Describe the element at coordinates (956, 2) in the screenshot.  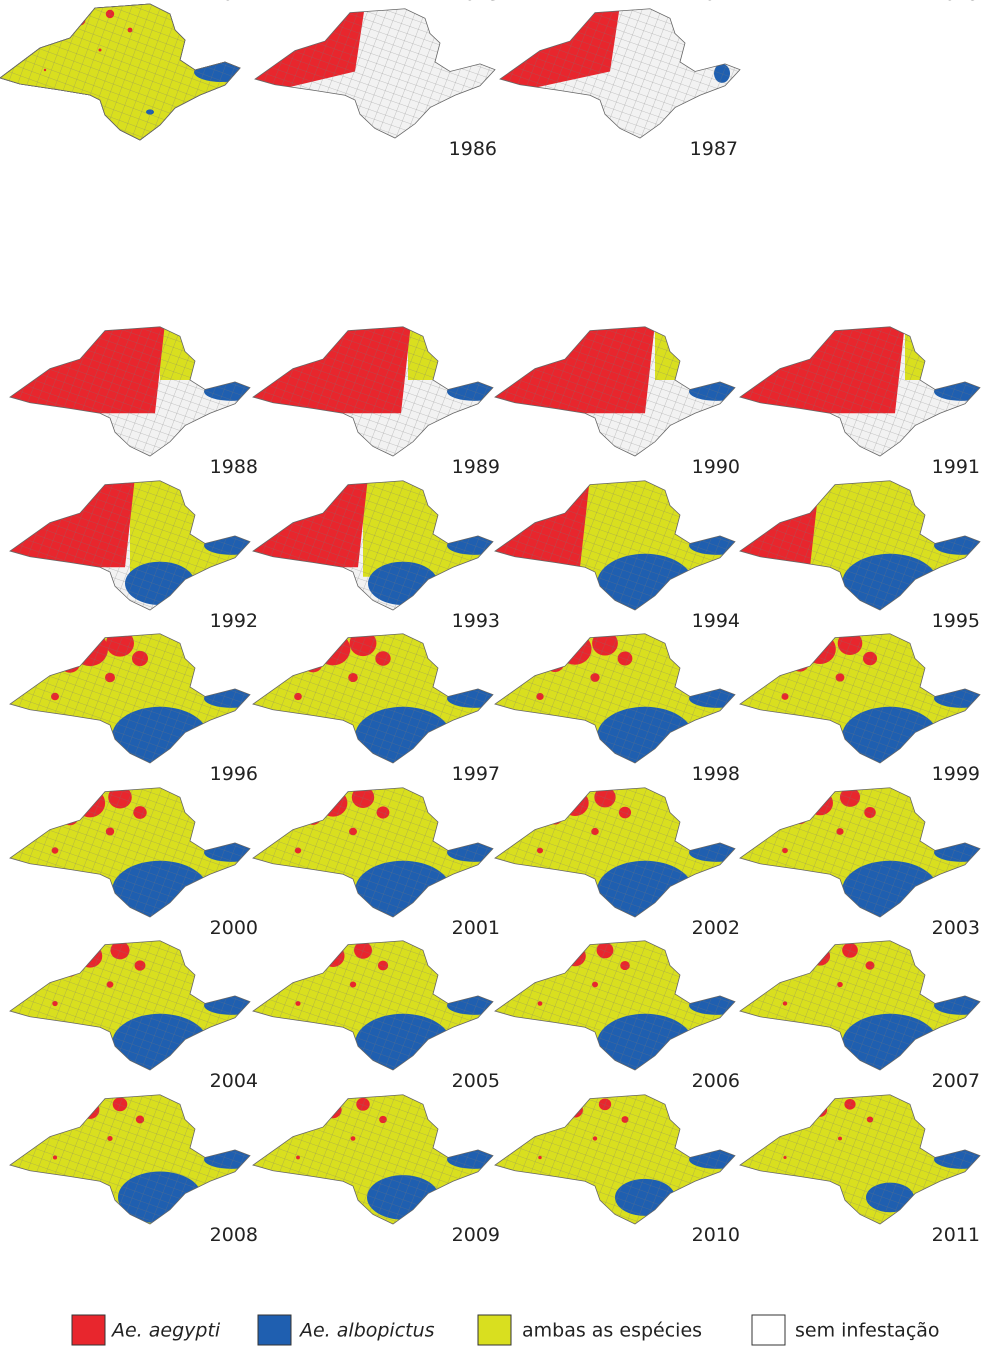
I see `year-label: 2015` at that location.